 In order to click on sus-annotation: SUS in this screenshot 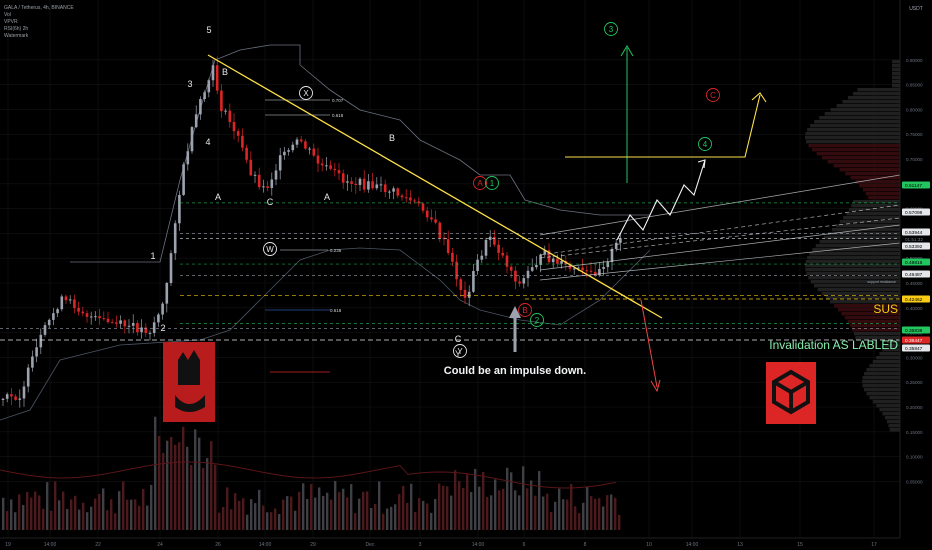, I will do `click(885, 309)`.